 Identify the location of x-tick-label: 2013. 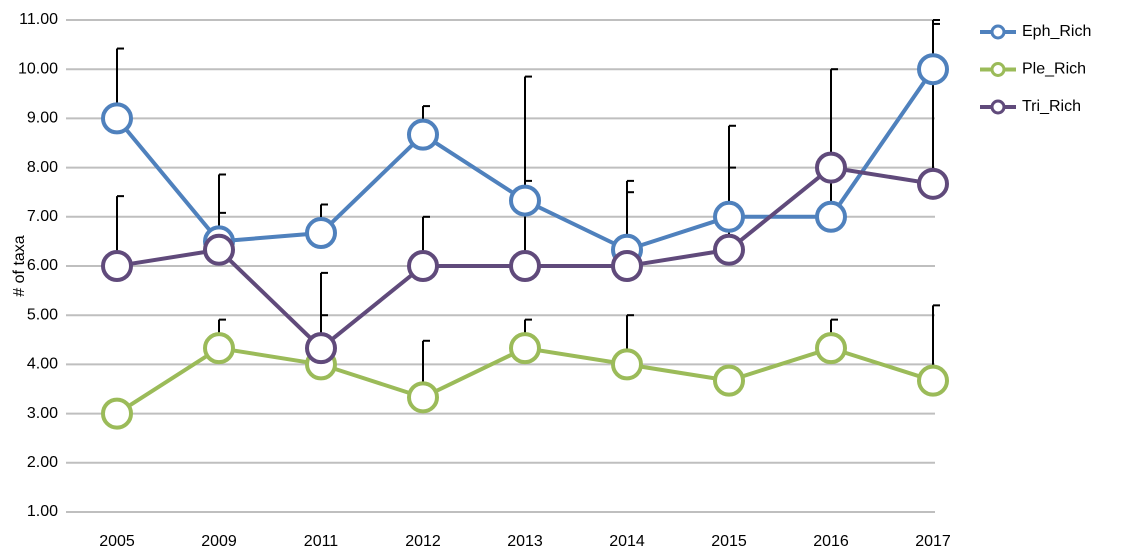
(525, 541).